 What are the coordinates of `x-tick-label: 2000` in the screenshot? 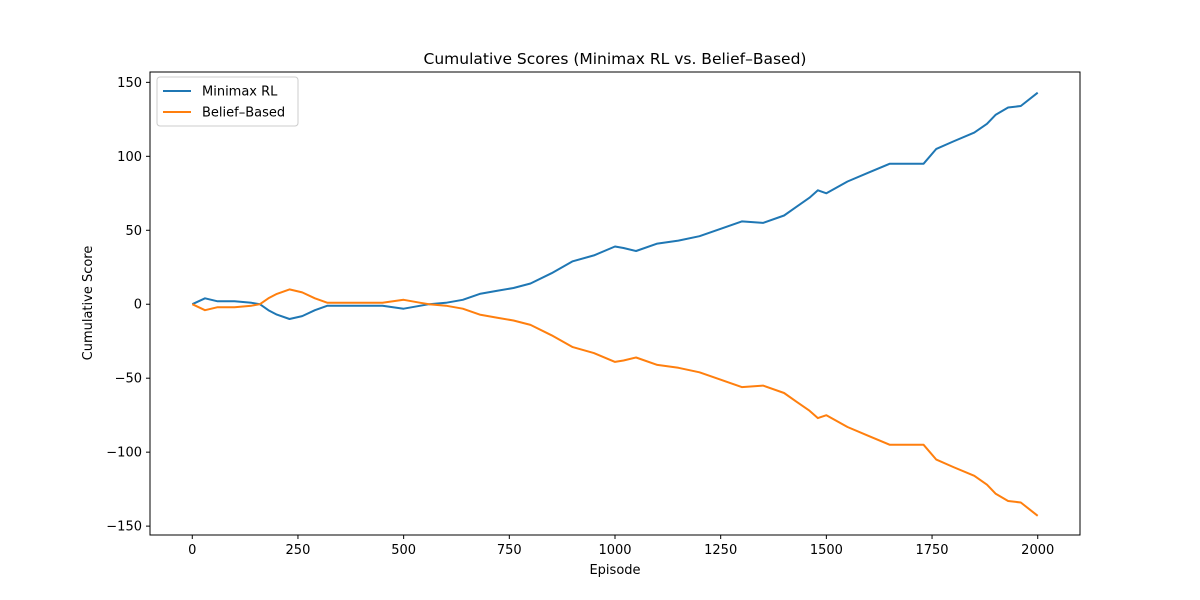 It's located at (1037, 550).